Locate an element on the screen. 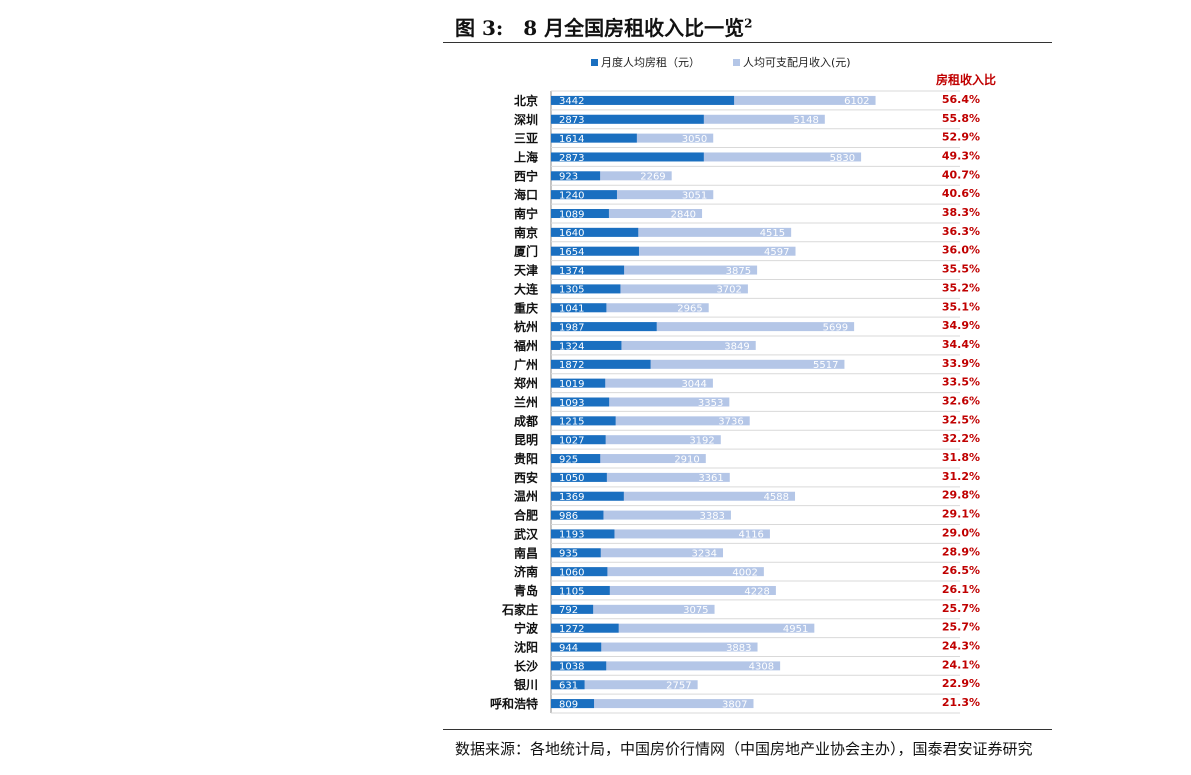 The image size is (1191, 775). income-value-label: 3234 is located at coordinates (704, 554).